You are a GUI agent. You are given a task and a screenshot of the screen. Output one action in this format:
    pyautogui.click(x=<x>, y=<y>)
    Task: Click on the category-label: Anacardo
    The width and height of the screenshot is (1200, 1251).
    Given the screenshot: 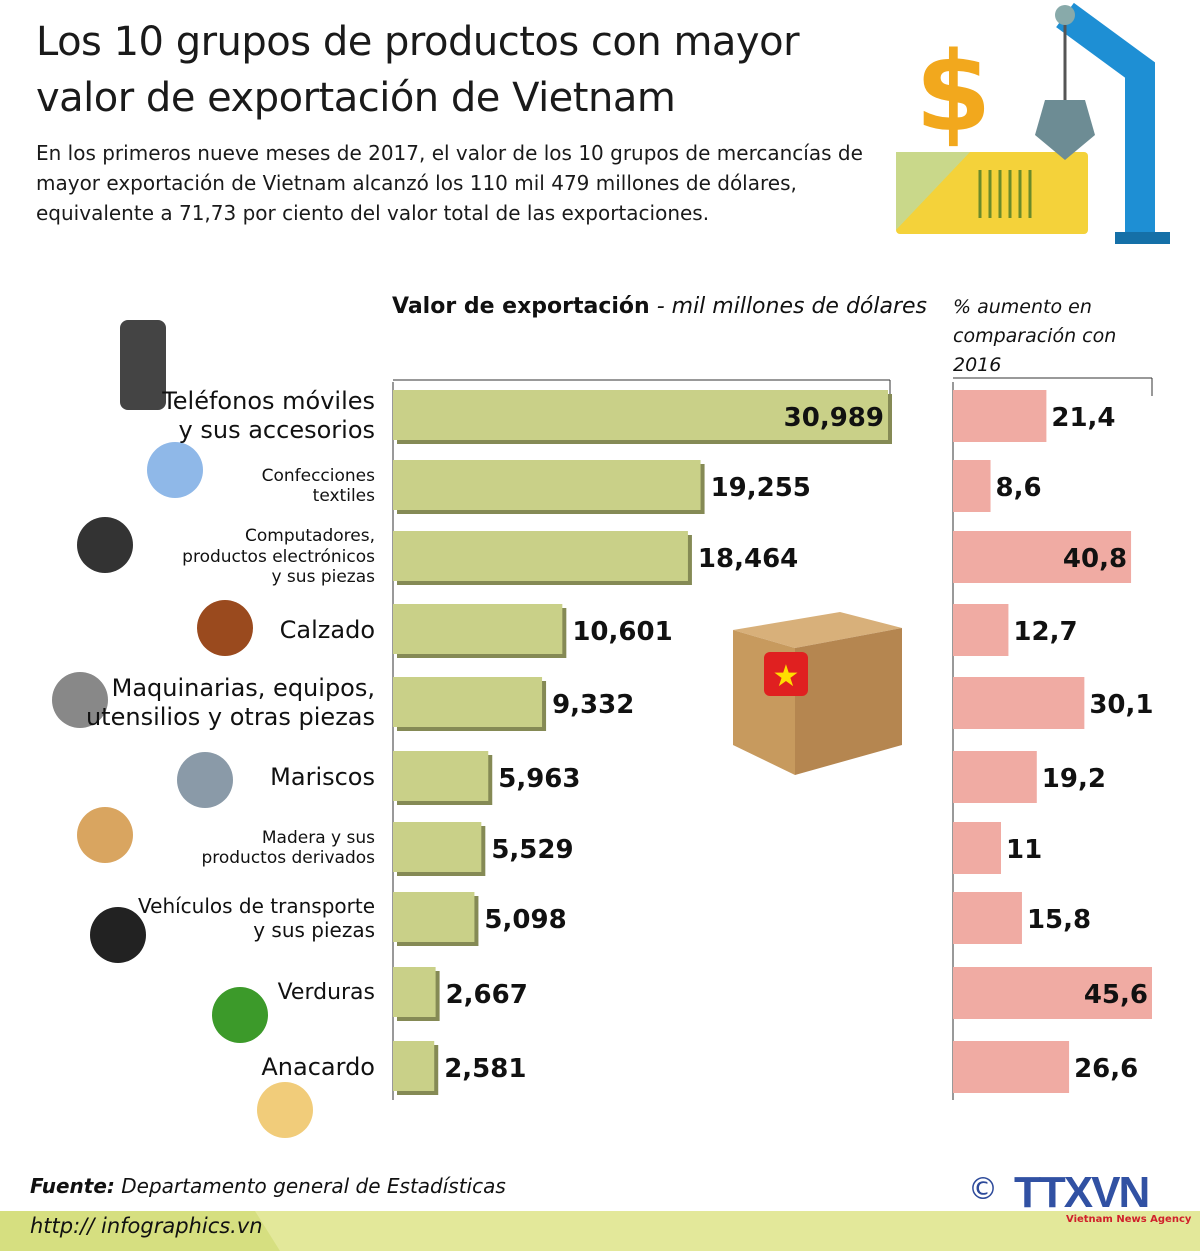 What is the action you would take?
    pyautogui.click(x=318, y=1066)
    